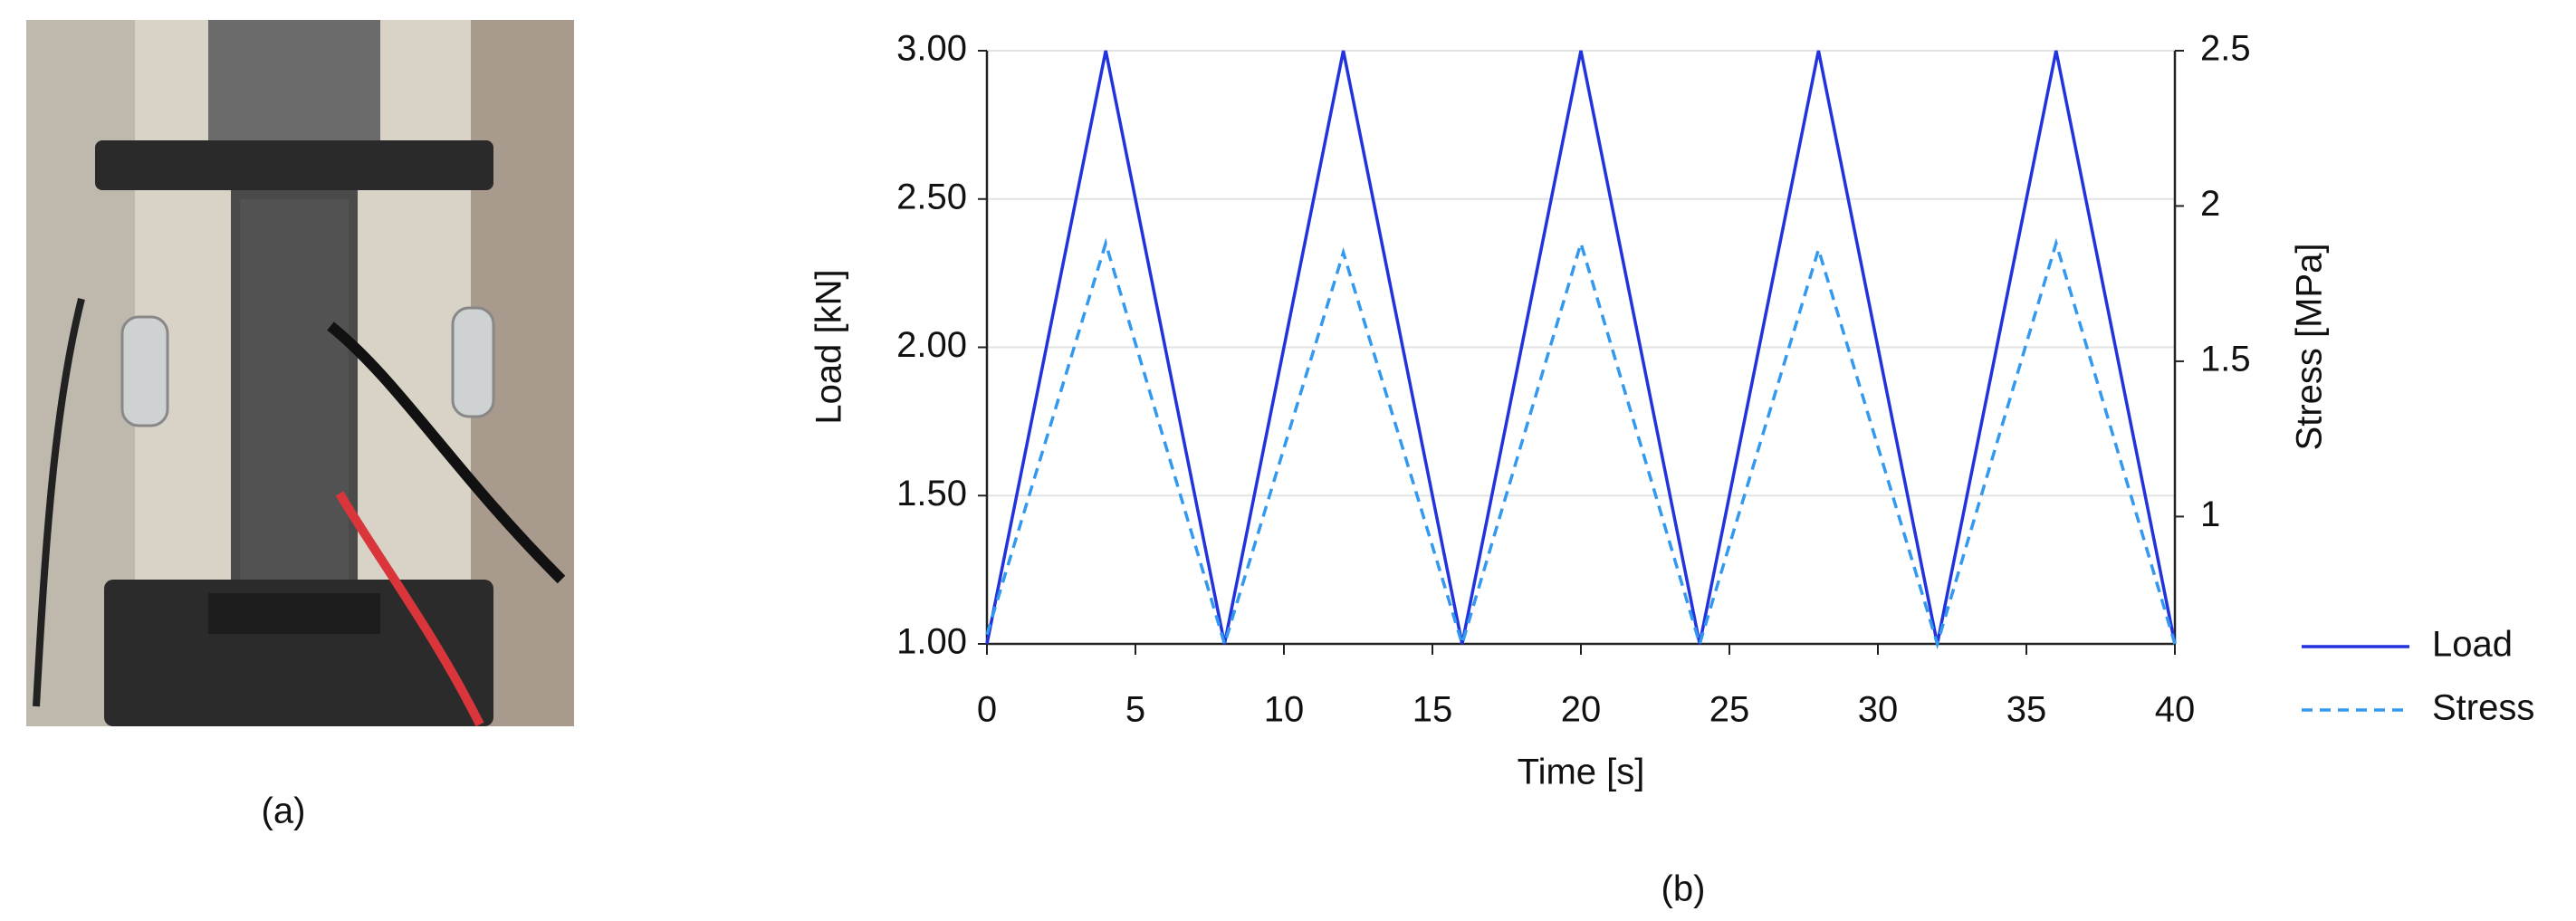  Describe the element at coordinates (294, 165) in the screenshot. I see `photo-upper-platen` at that location.